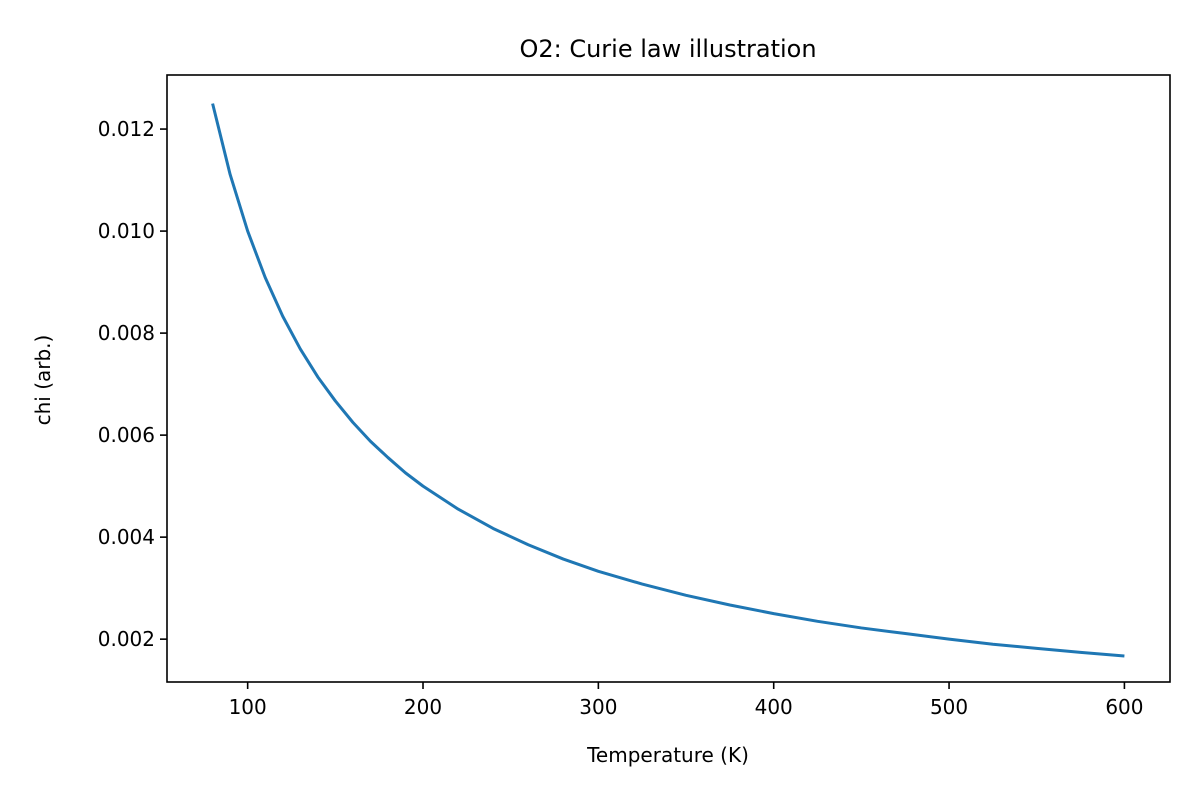  What do you see at coordinates (774, 707) in the screenshot?
I see `x-tick-label: 400` at bounding box center [774, 707].